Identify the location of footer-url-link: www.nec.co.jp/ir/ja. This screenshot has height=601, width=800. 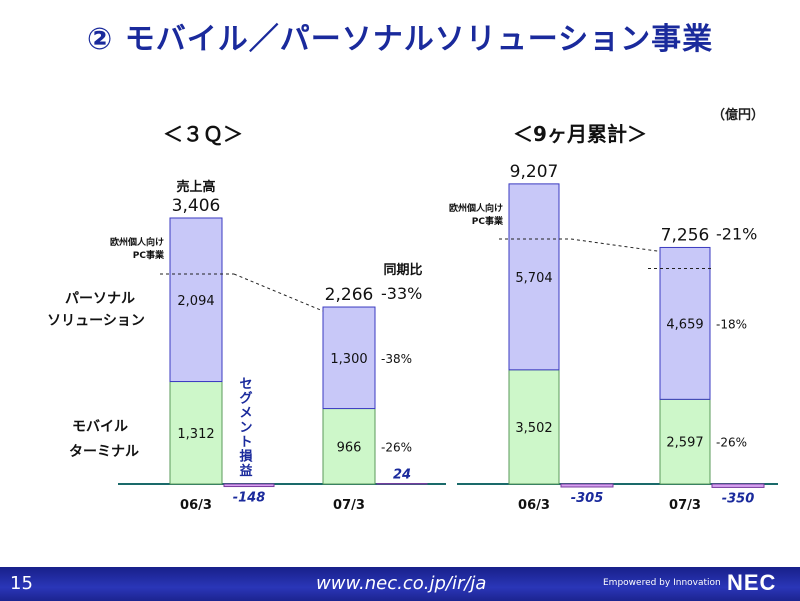
(401, 583).